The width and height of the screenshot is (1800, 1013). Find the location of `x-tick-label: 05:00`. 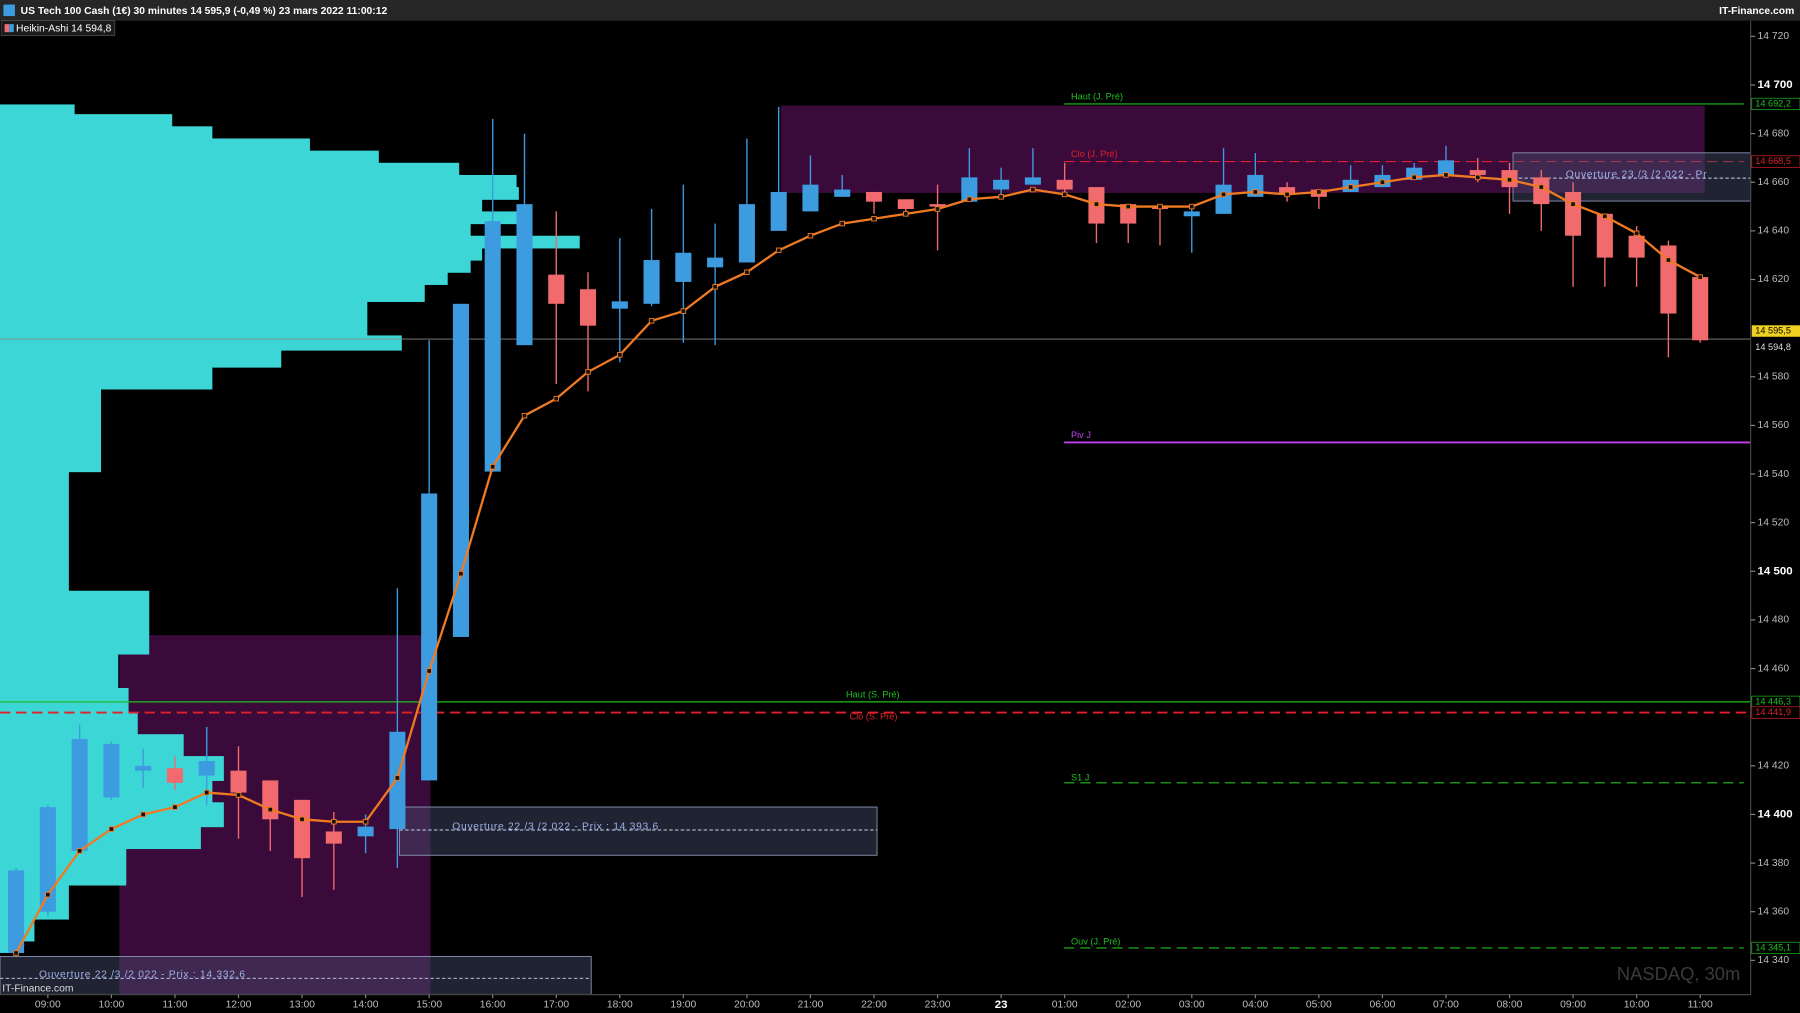

x-tick-label: 05:00 is located at coordinates (1319, 1005).